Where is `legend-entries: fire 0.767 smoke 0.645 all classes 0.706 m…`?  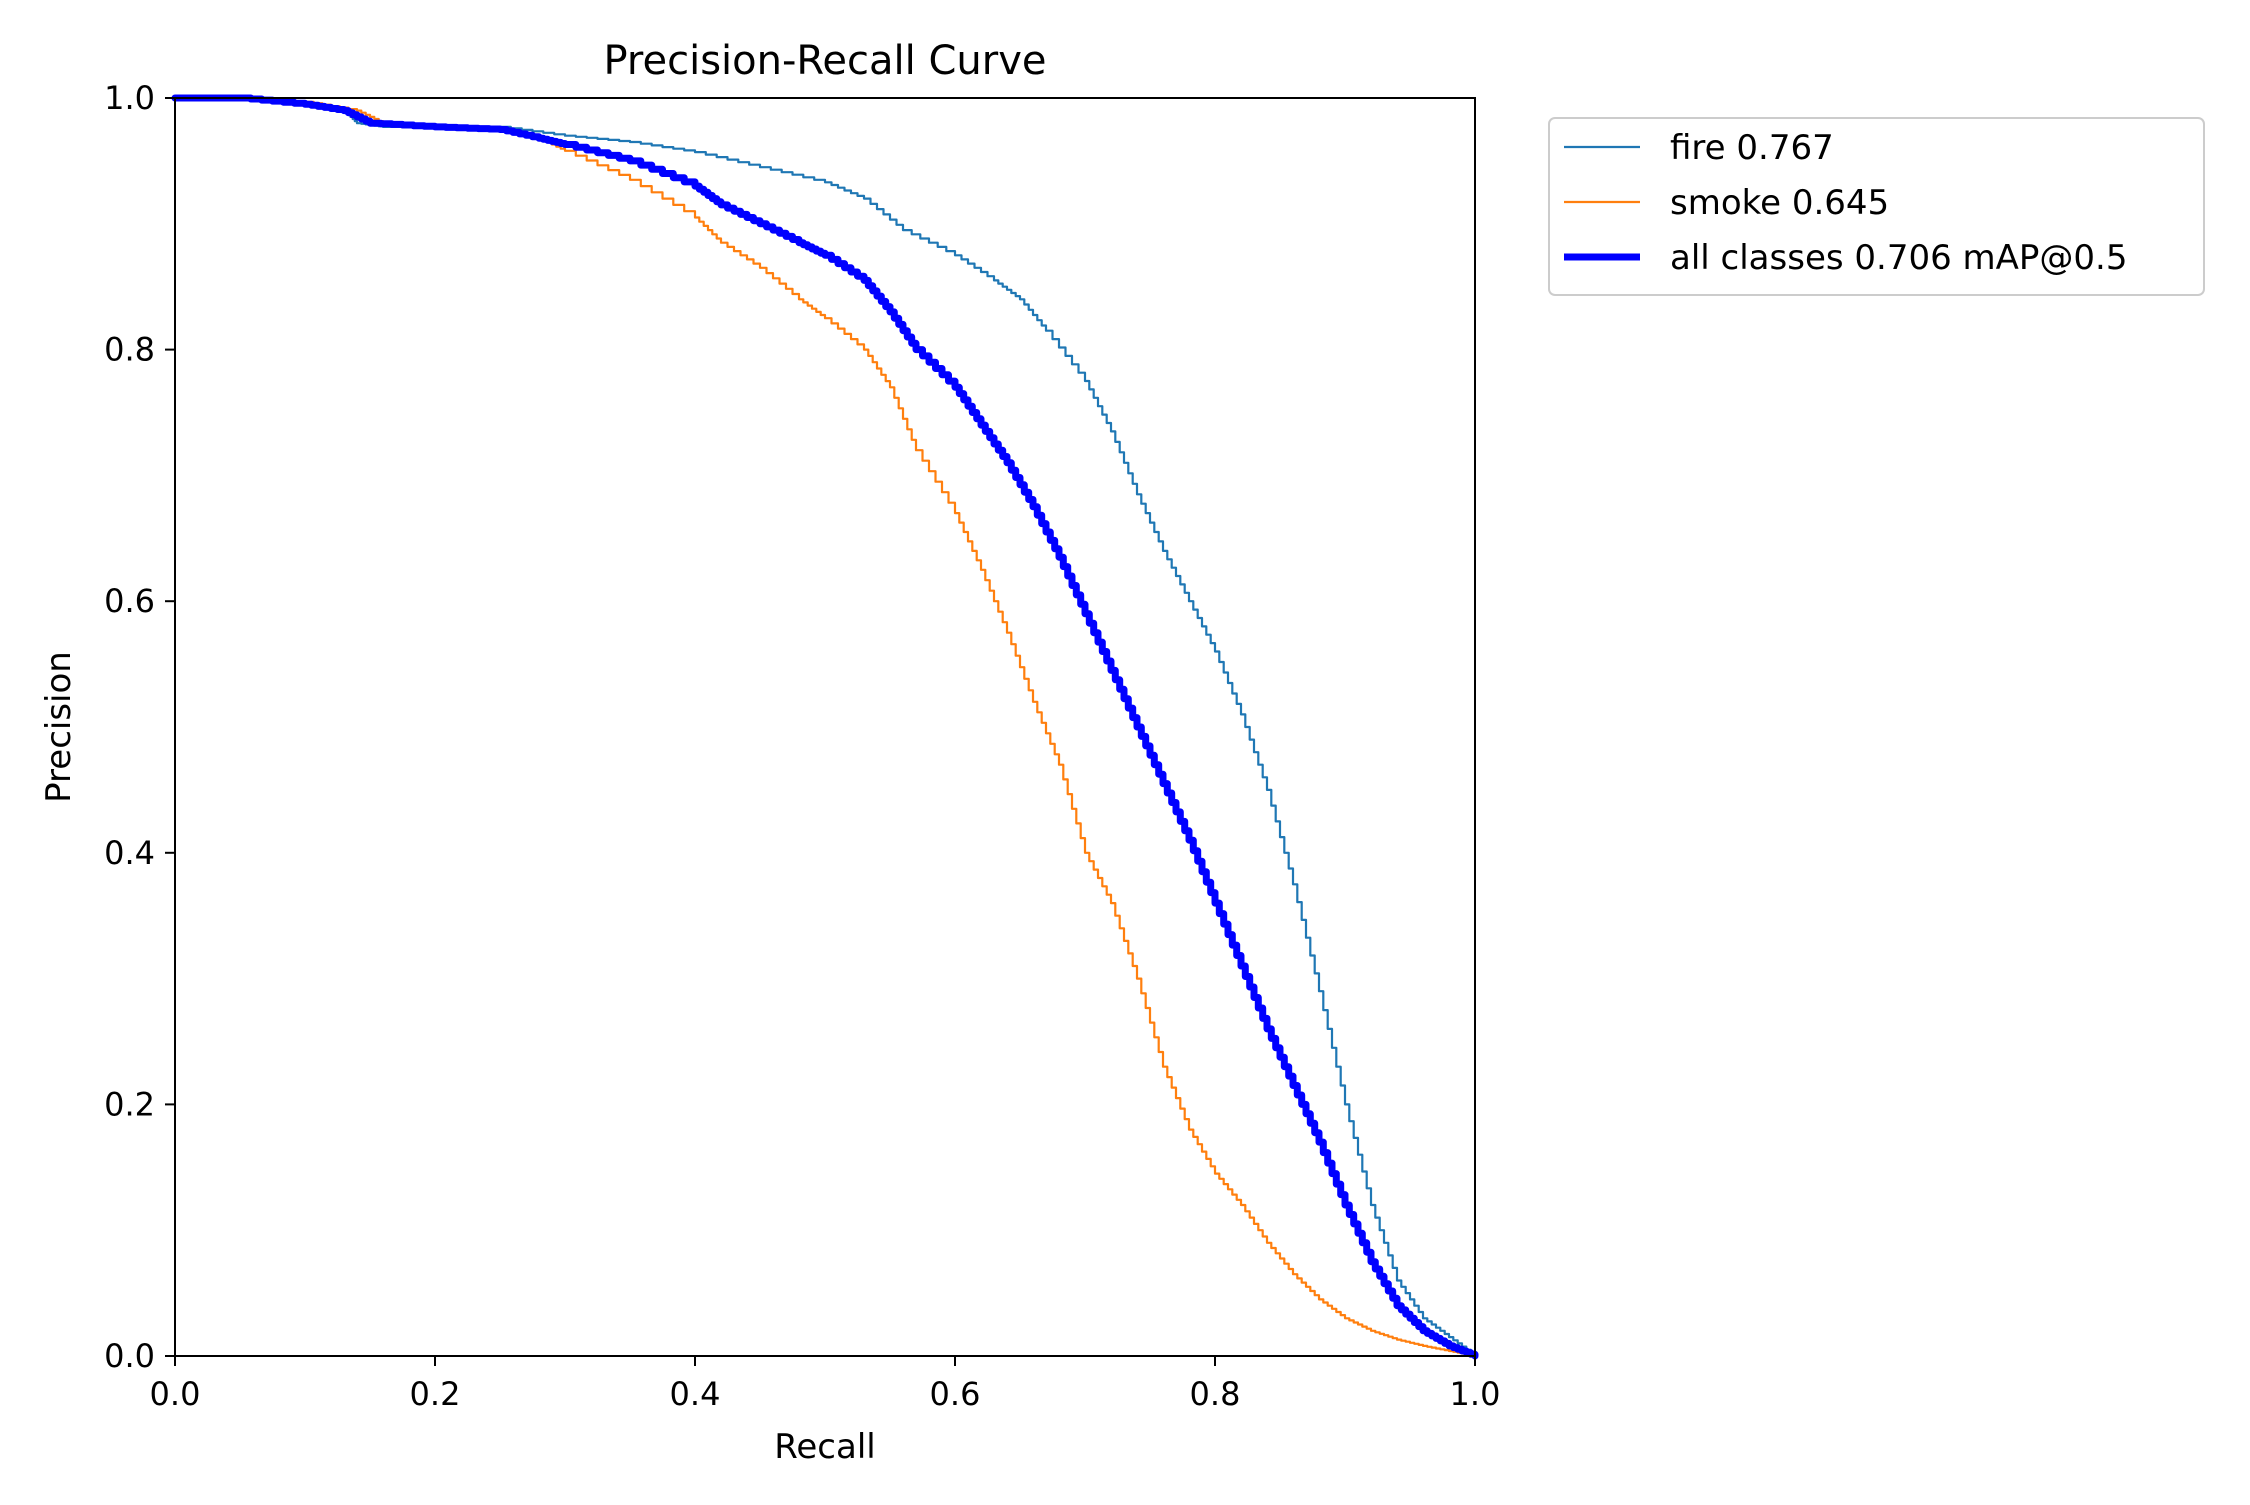
legend-entries: fire 0.767 smoke 0.645 all classes 0.706 m… is located at coordinates (1845, 203).